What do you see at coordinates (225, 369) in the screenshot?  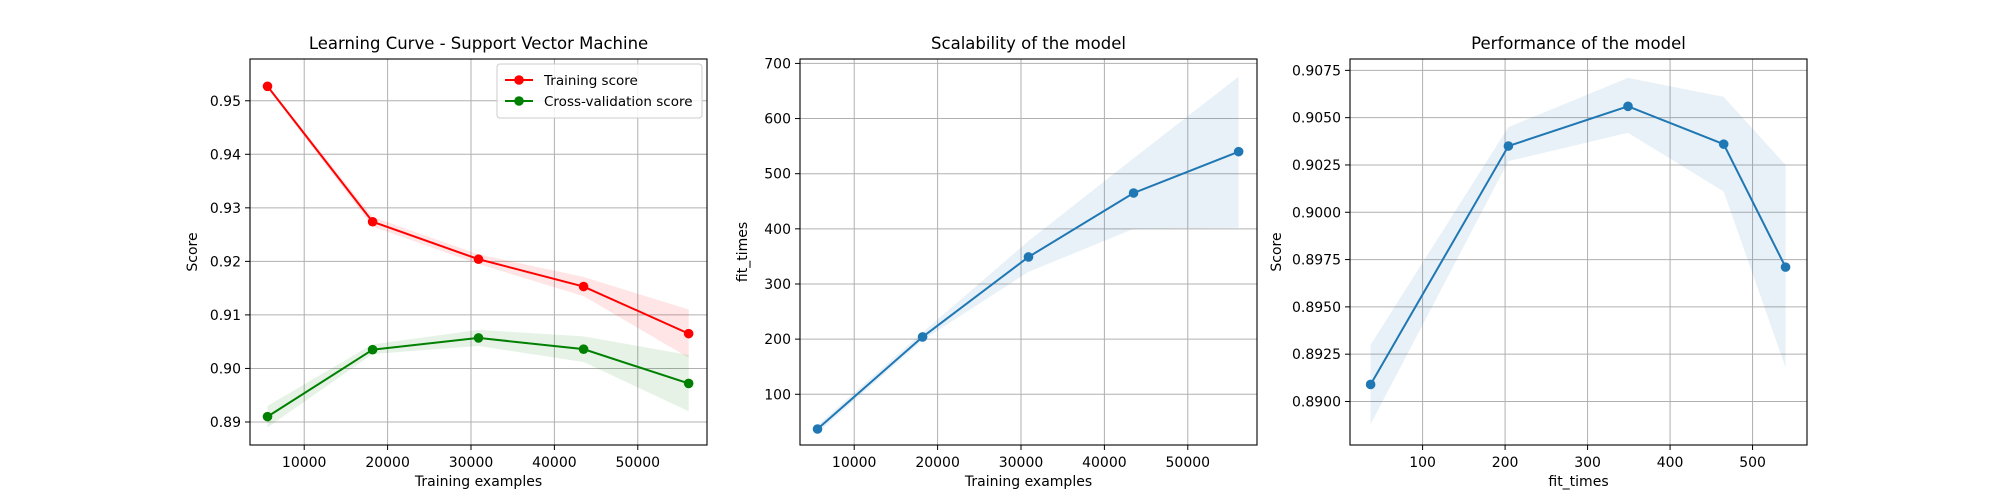 I see `y-tick-label: 0.90` at bounding box center [225, 369].